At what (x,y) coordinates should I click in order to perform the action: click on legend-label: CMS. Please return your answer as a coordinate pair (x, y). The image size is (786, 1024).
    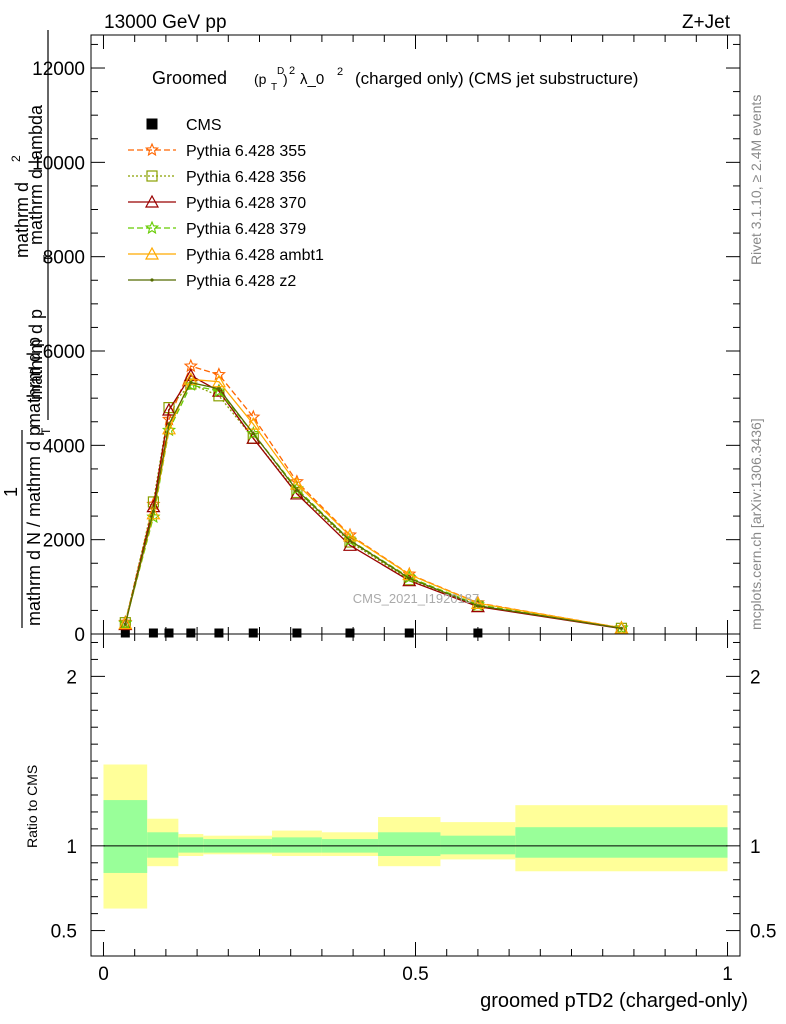
    Looking at the image, I should click on (204, 125).